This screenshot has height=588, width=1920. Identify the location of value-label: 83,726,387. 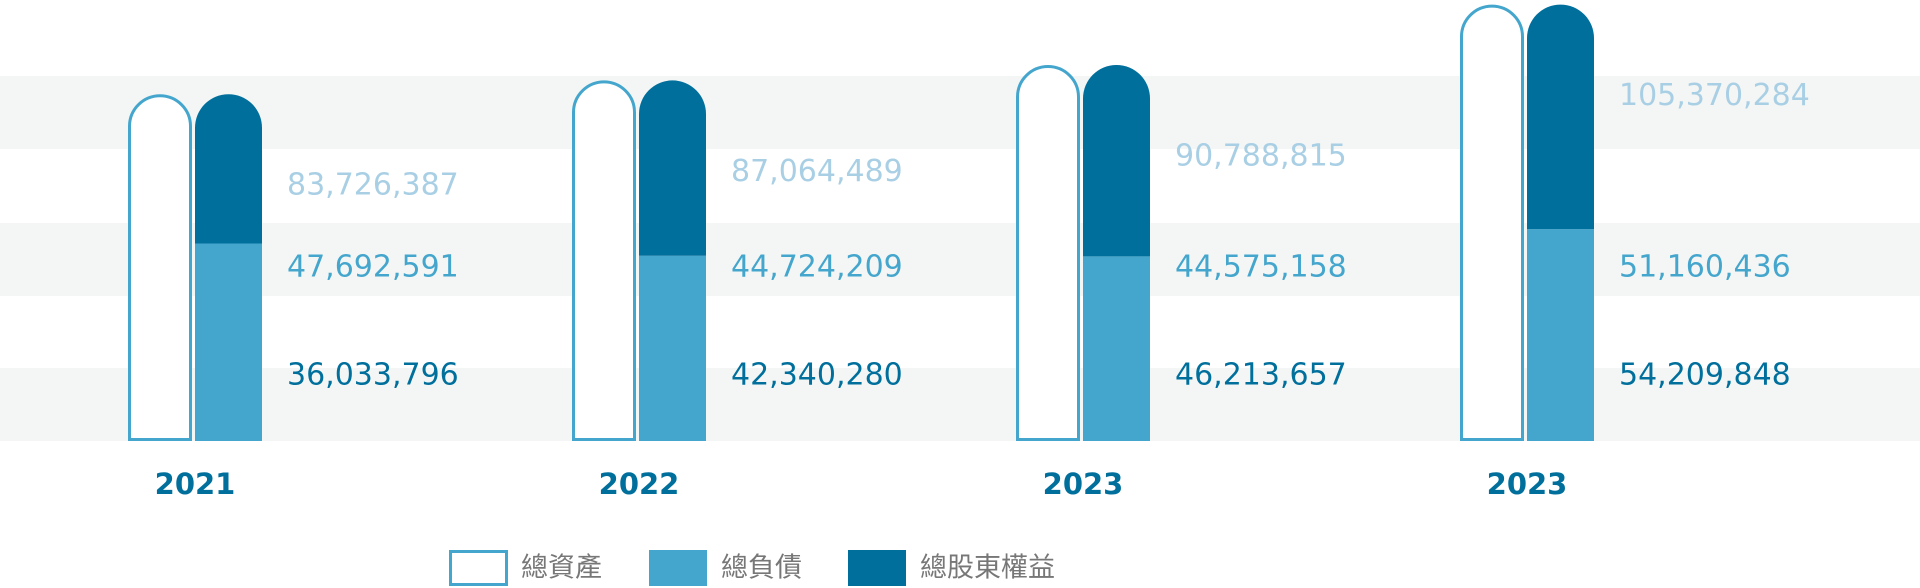
(373, 185).